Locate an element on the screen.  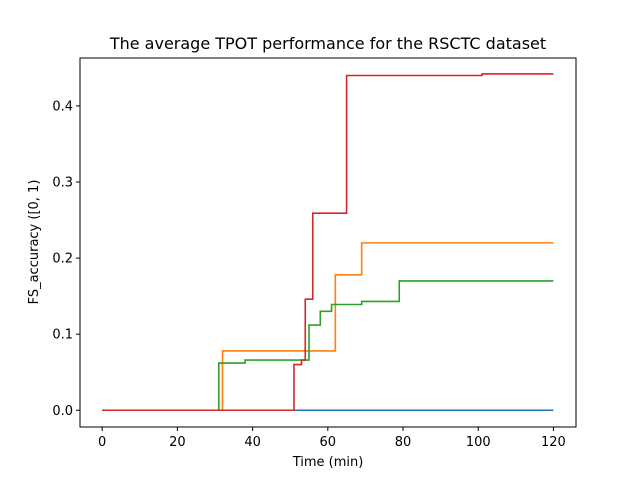
x-tick-label: 40 is located at coordinates (252, 442).